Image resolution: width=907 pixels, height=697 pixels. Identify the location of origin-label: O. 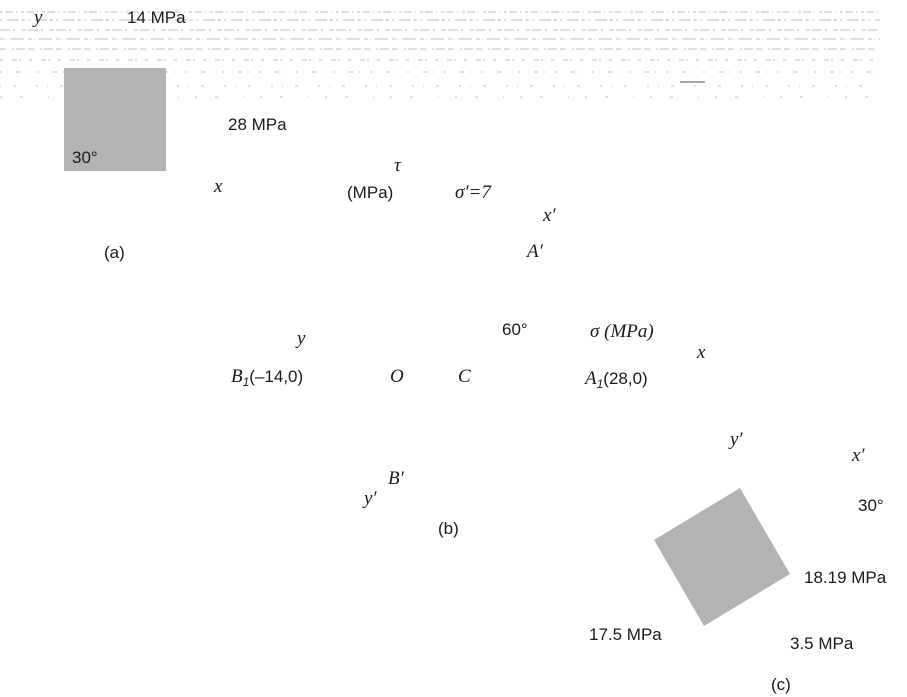
(397, 376).